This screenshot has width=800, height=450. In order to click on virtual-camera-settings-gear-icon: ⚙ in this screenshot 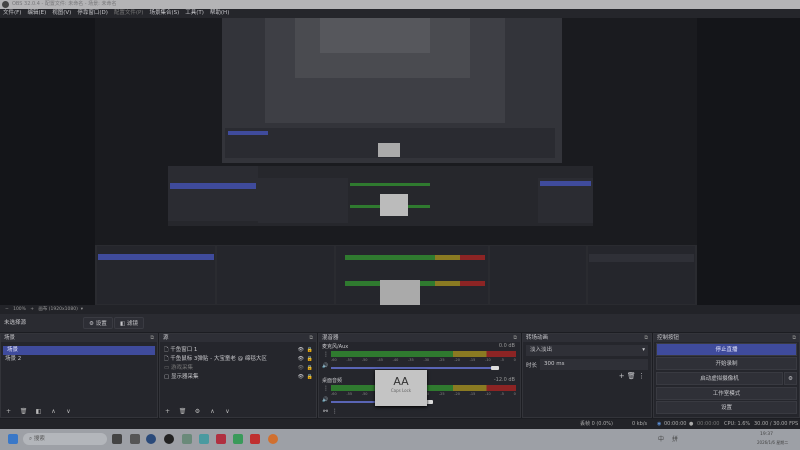, I will do `click(790, 378)`.